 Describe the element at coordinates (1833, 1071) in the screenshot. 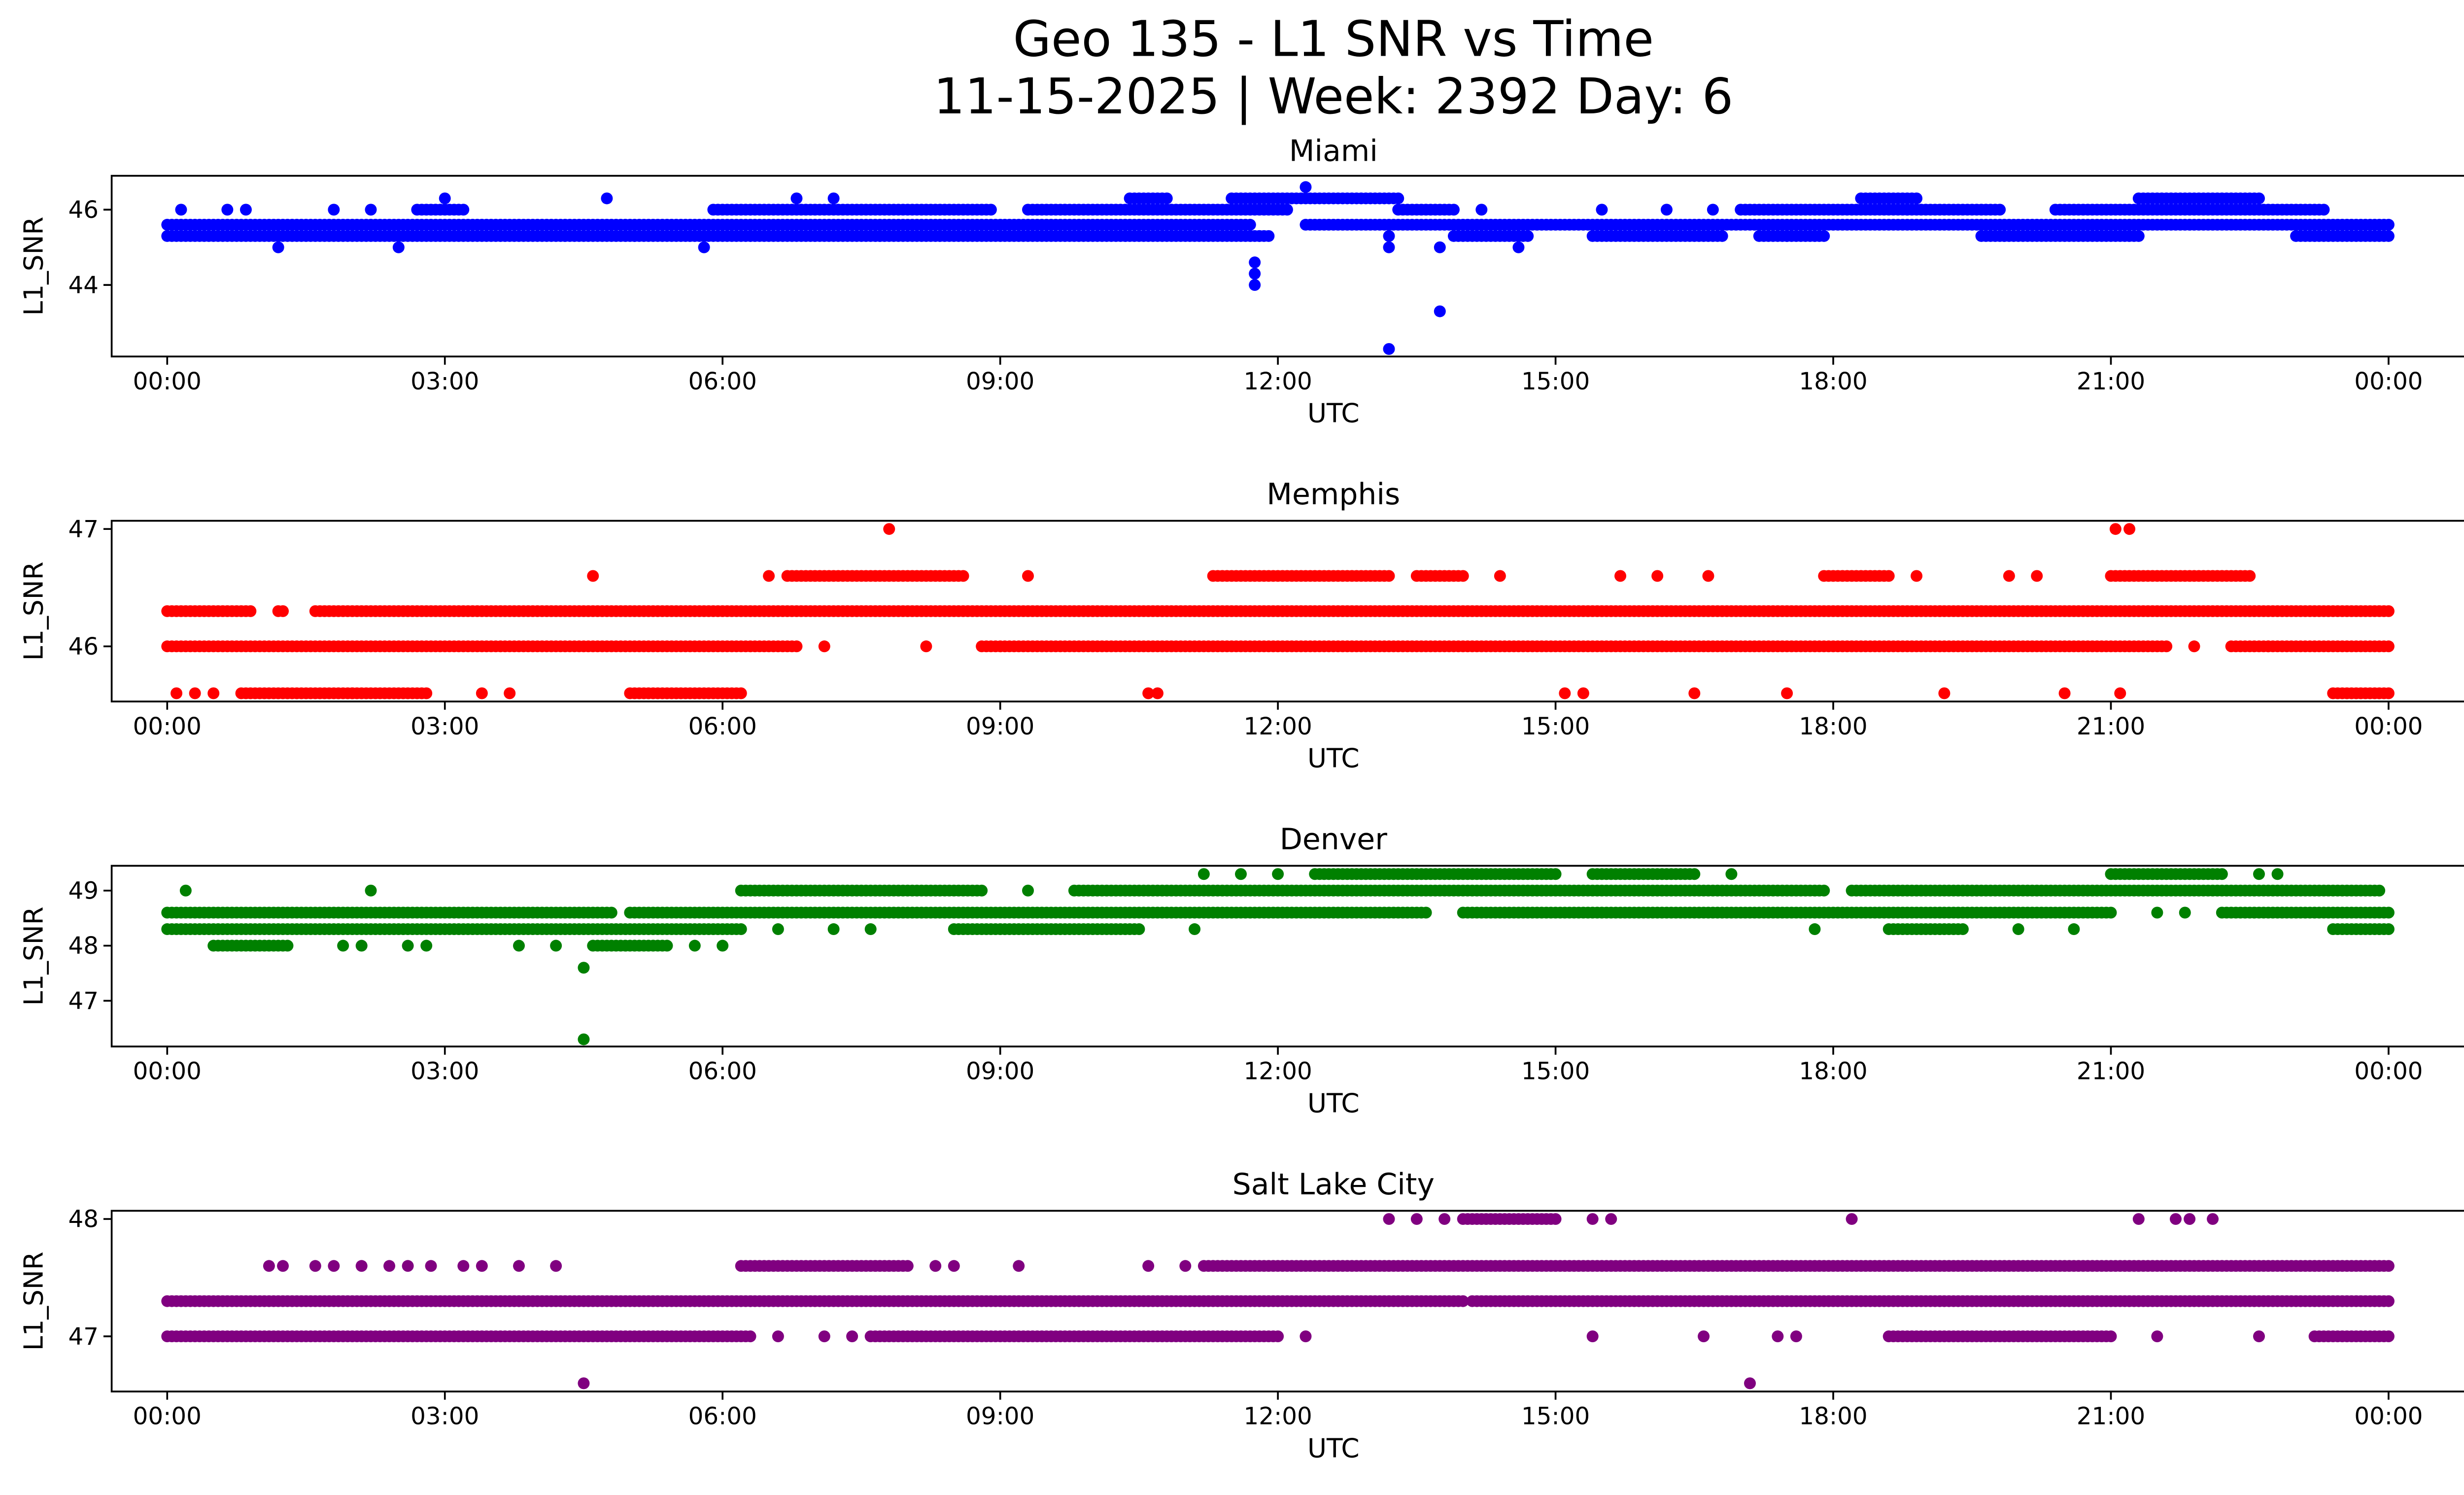

I see `x-tick-label: 18:00` at that location.